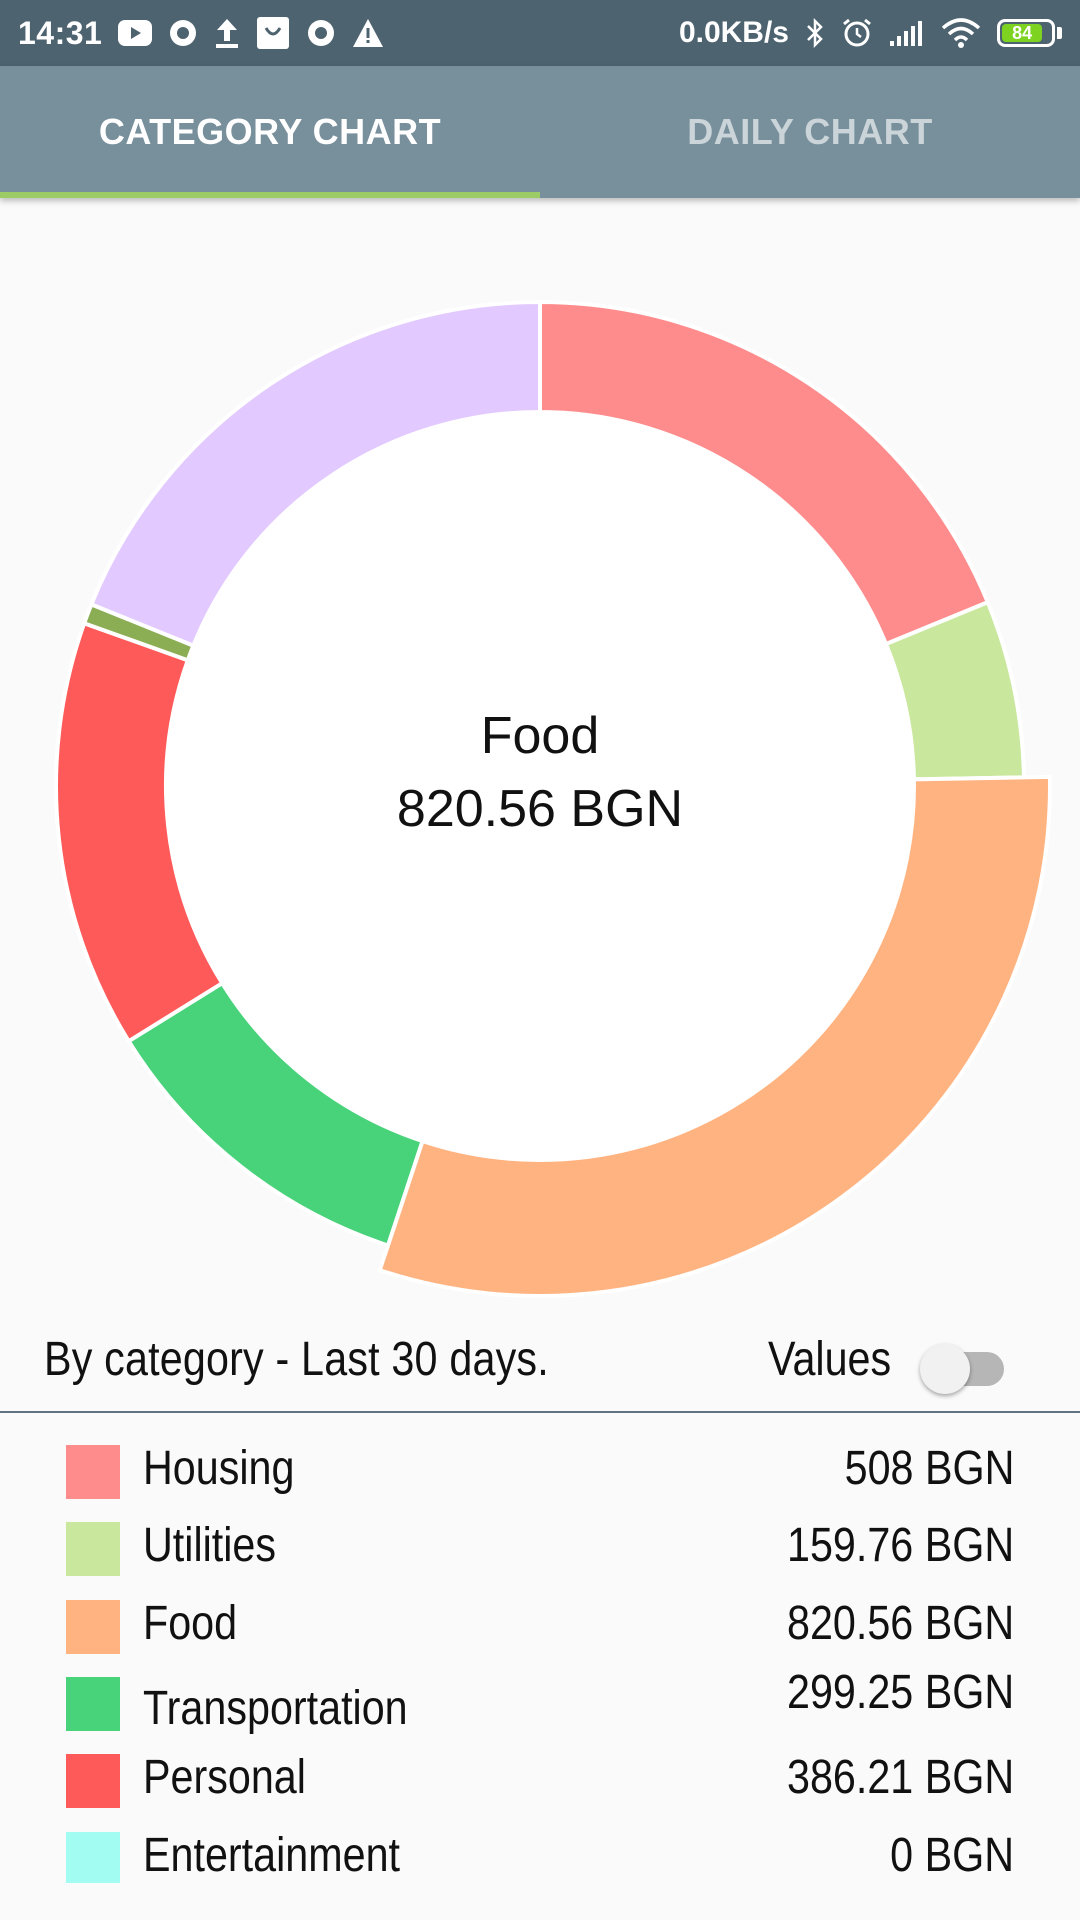 The image size is (1080, 1920). I want to click on summary-row: By category - Last 30 days. Values, so click(540, 1365).